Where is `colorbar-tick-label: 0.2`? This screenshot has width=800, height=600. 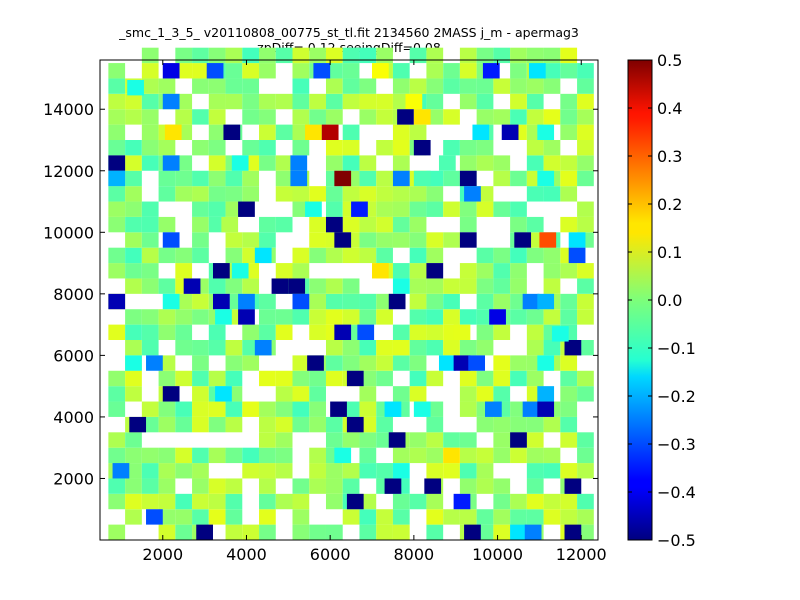
colorbar-tick-label: 0.2 is located at coordinates (669, 204).